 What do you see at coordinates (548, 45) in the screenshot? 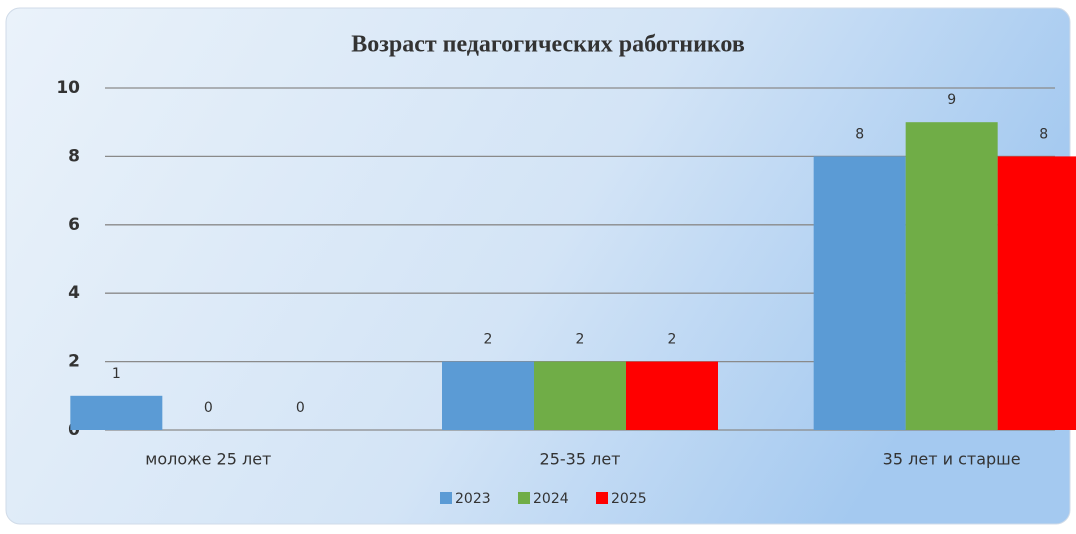
I see `chart-title: Возраст педагогических работников` at bounding box center [548, 45].